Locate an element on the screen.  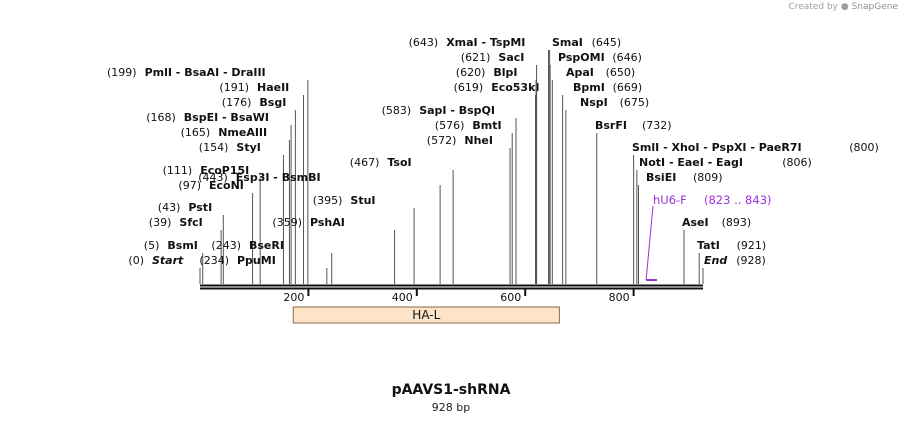
site-position-econi: (97) is located at coordinates (189, 185).